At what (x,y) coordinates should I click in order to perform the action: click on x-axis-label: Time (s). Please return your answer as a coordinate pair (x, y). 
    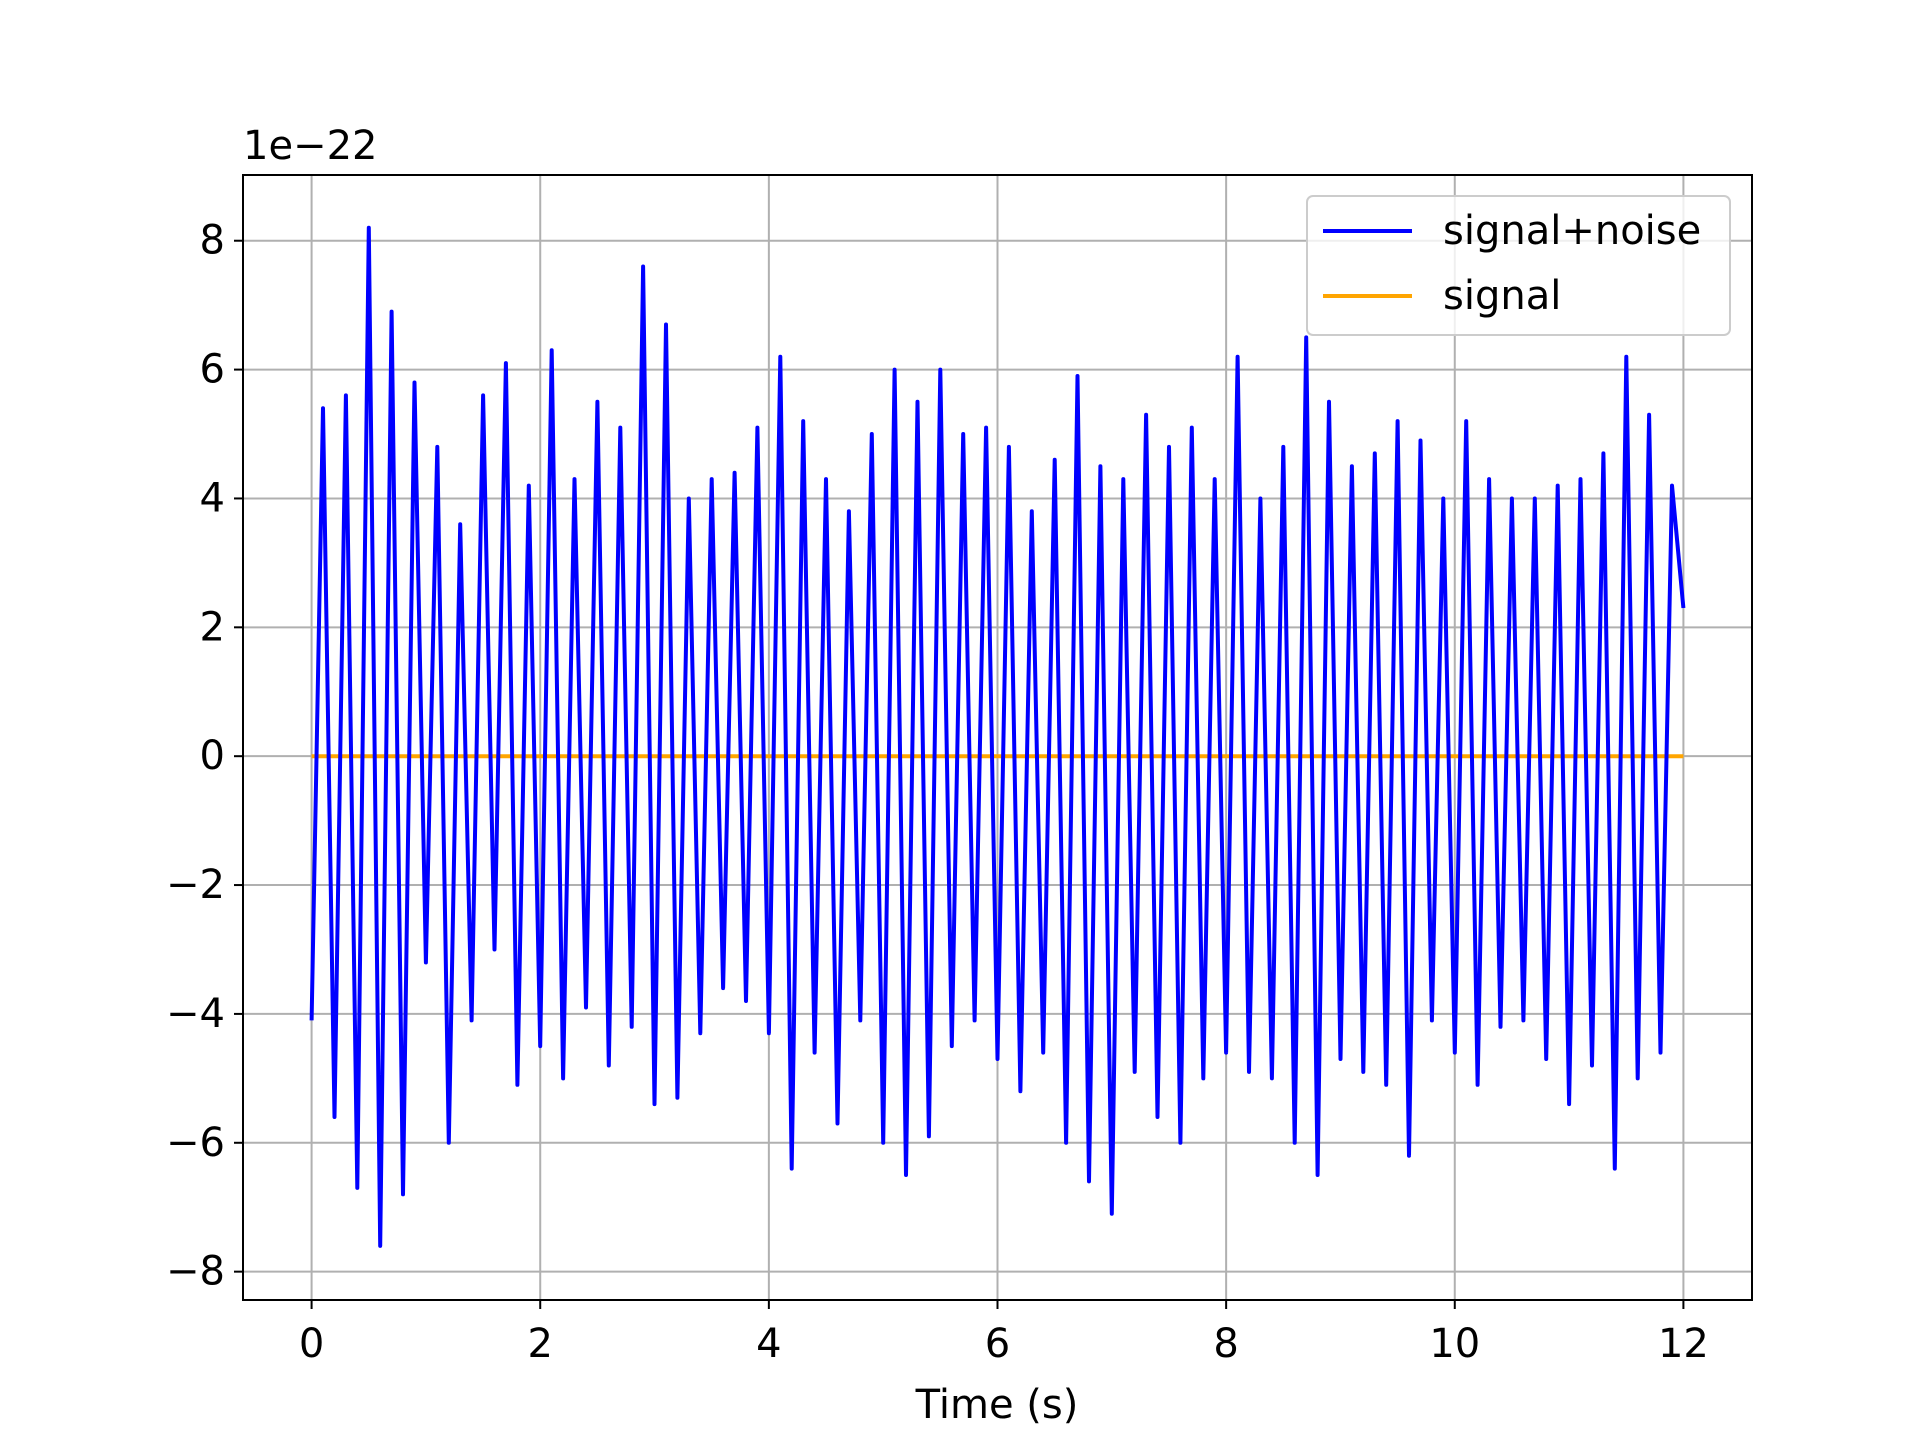
    Looking at the image, I should click on (997, 1405).